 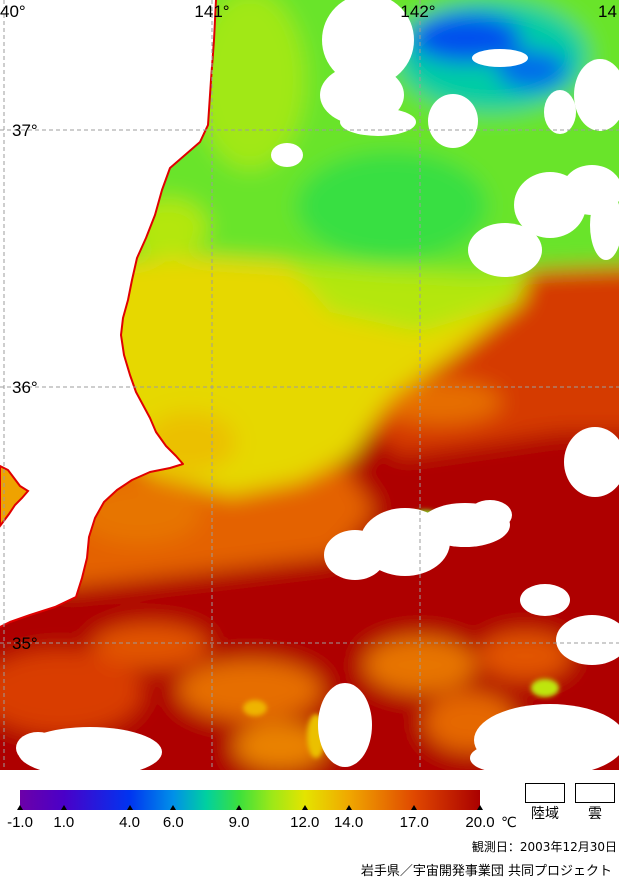 I want to click on longitude-label: 14, so click(x=607, y=11).